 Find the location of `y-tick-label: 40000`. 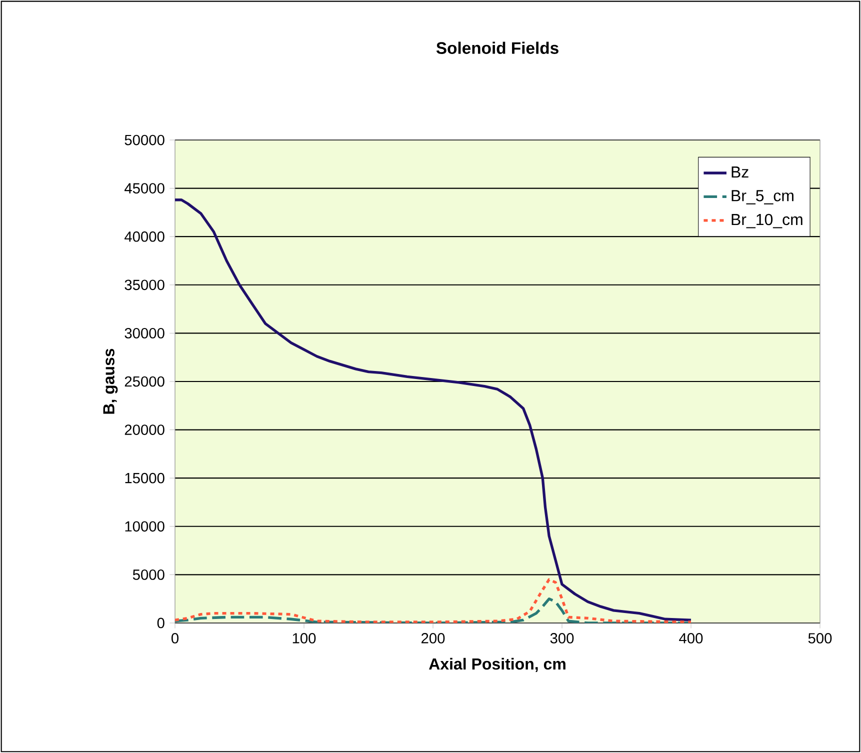

y-tick-label: 40000 is located at coordinates (144, 236).